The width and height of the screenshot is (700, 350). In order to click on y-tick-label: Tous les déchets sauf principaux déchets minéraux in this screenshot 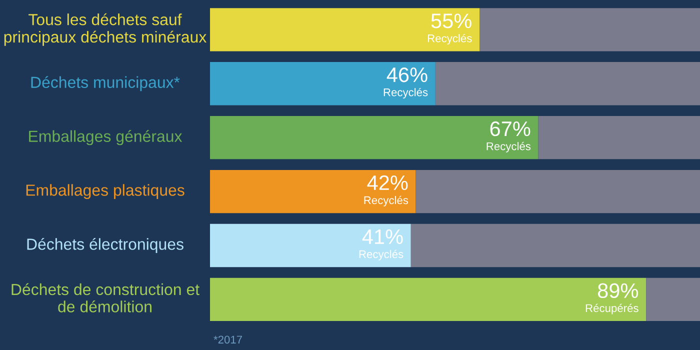, I will do `click(105, 29)`.